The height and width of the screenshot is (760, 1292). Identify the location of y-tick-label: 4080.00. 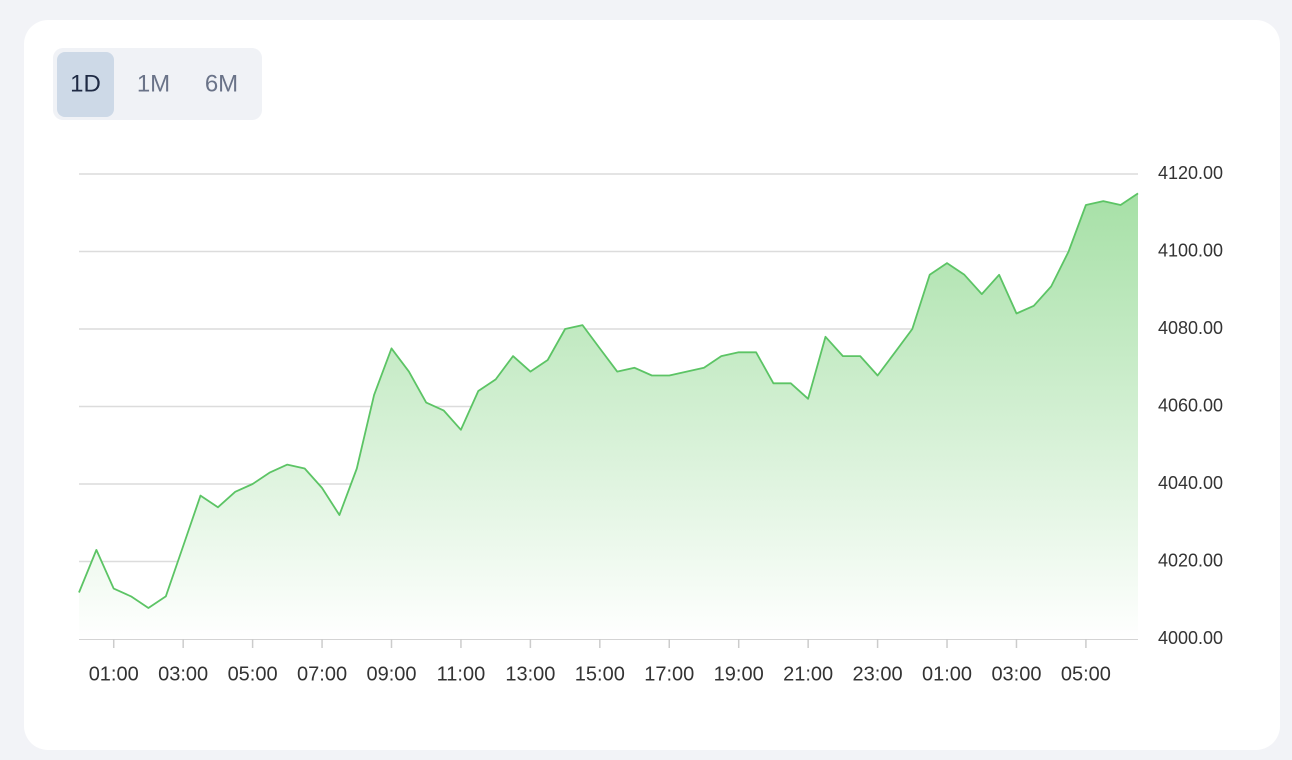
(1190, 328).